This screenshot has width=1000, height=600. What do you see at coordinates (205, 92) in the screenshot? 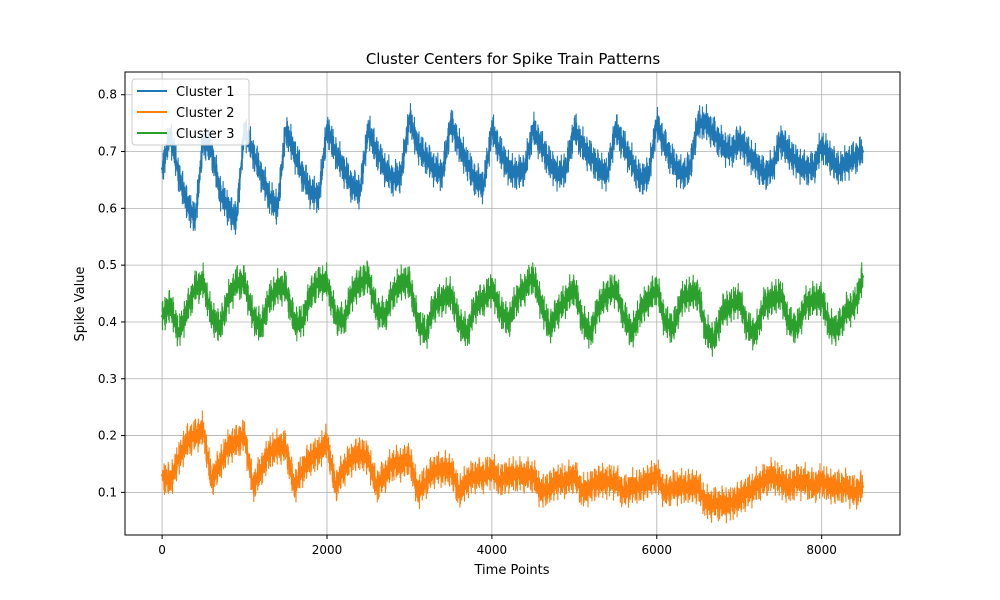
I see `legend-label-1: Cluster 1` at bounding box center [205, 92].